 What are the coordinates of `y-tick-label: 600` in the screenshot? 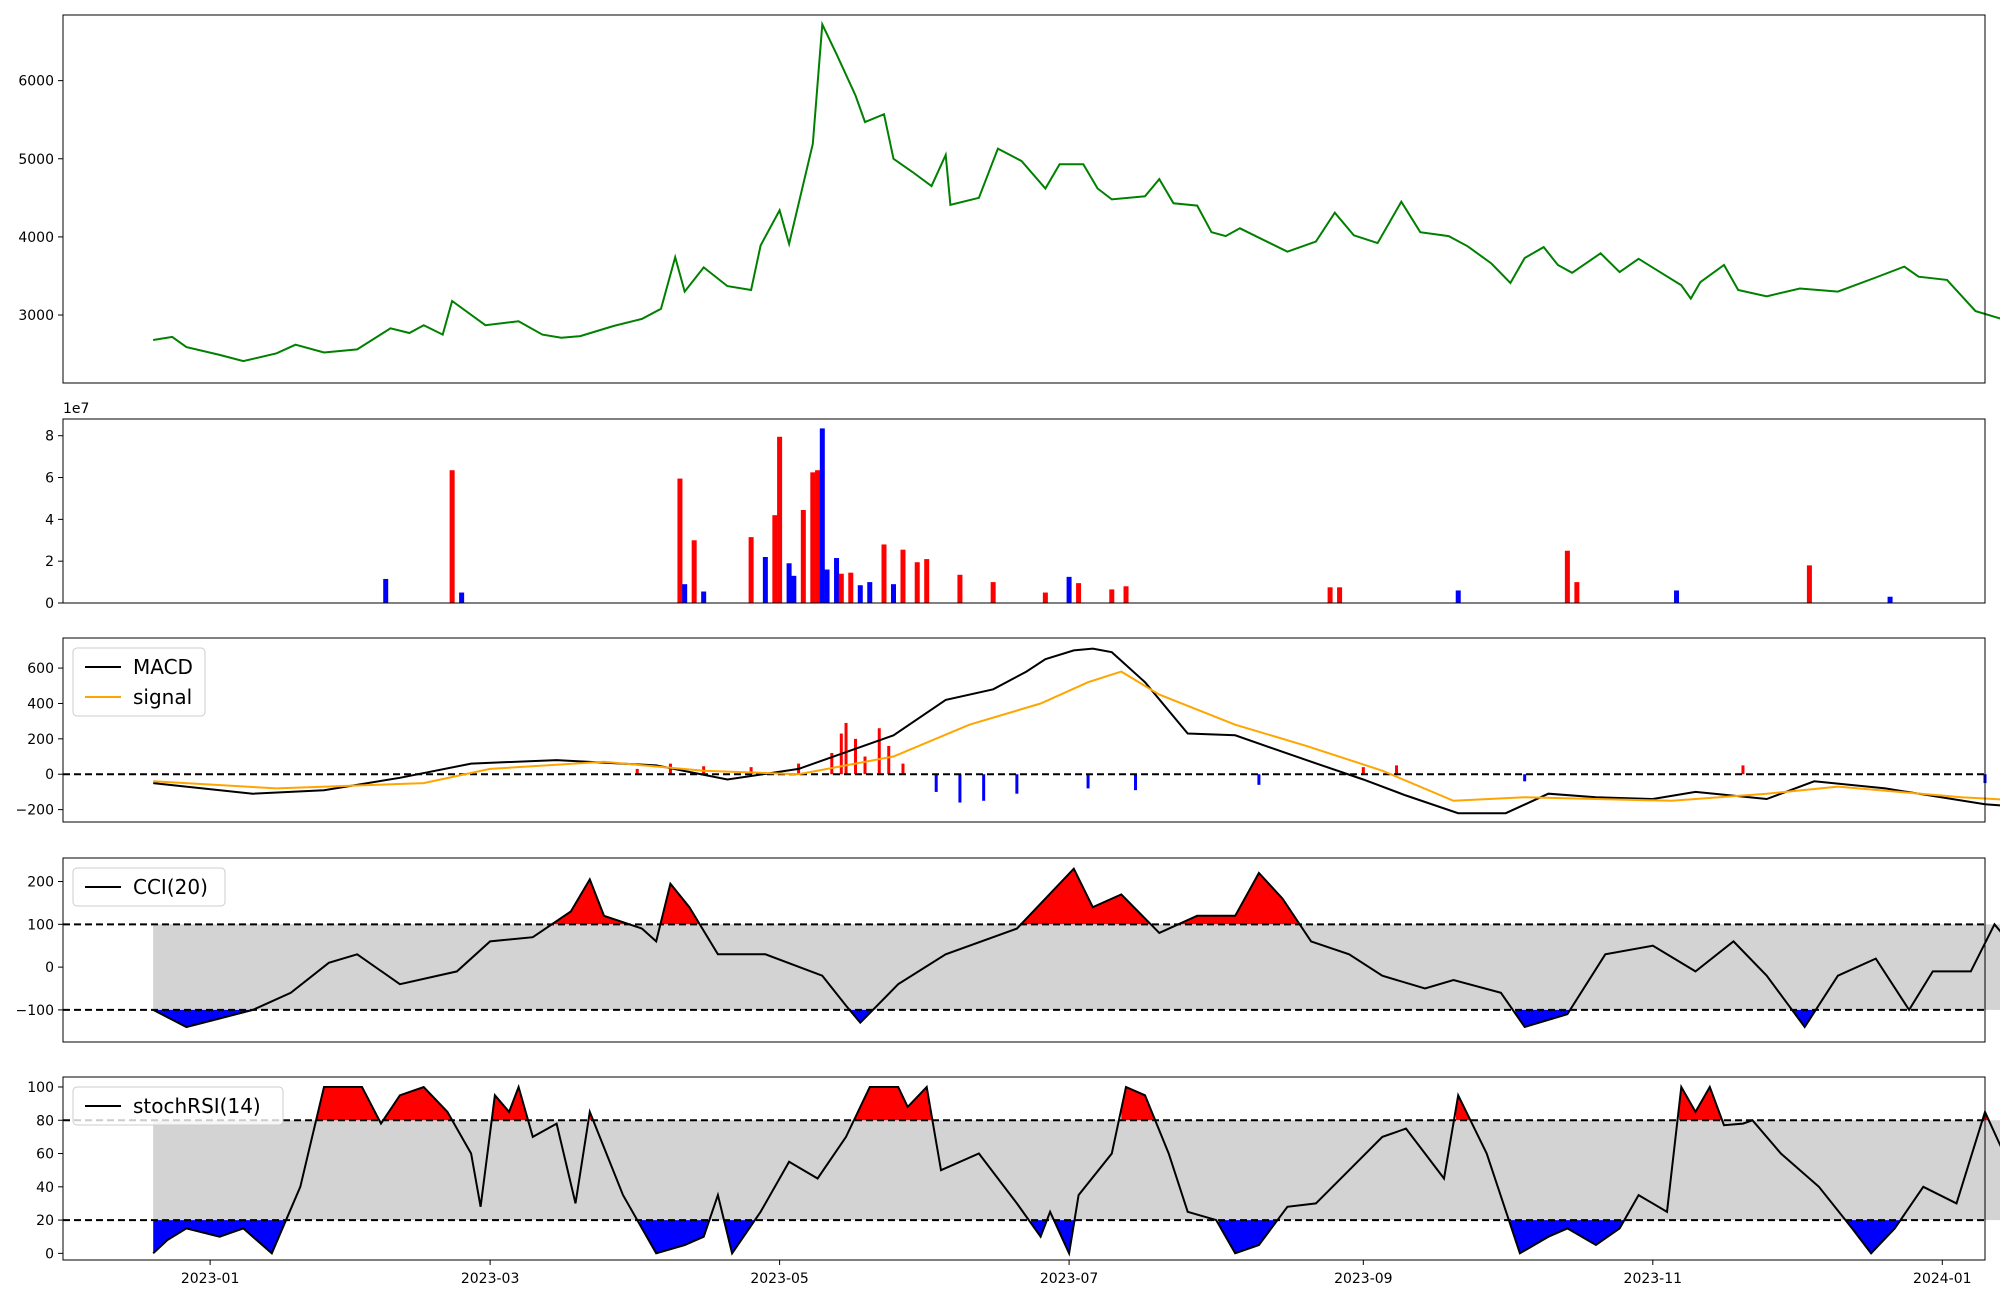 It's located at (40, 669).